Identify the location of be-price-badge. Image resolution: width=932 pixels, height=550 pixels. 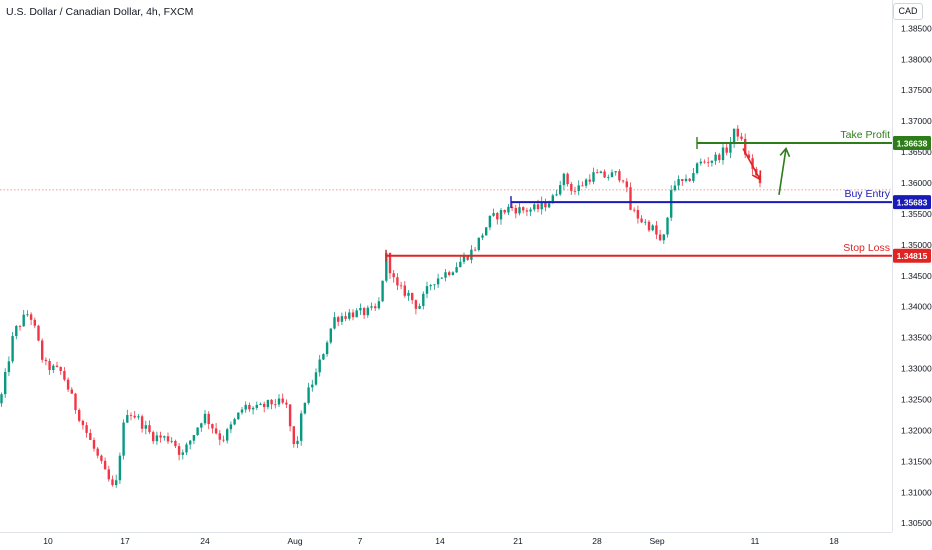
(912, 202).